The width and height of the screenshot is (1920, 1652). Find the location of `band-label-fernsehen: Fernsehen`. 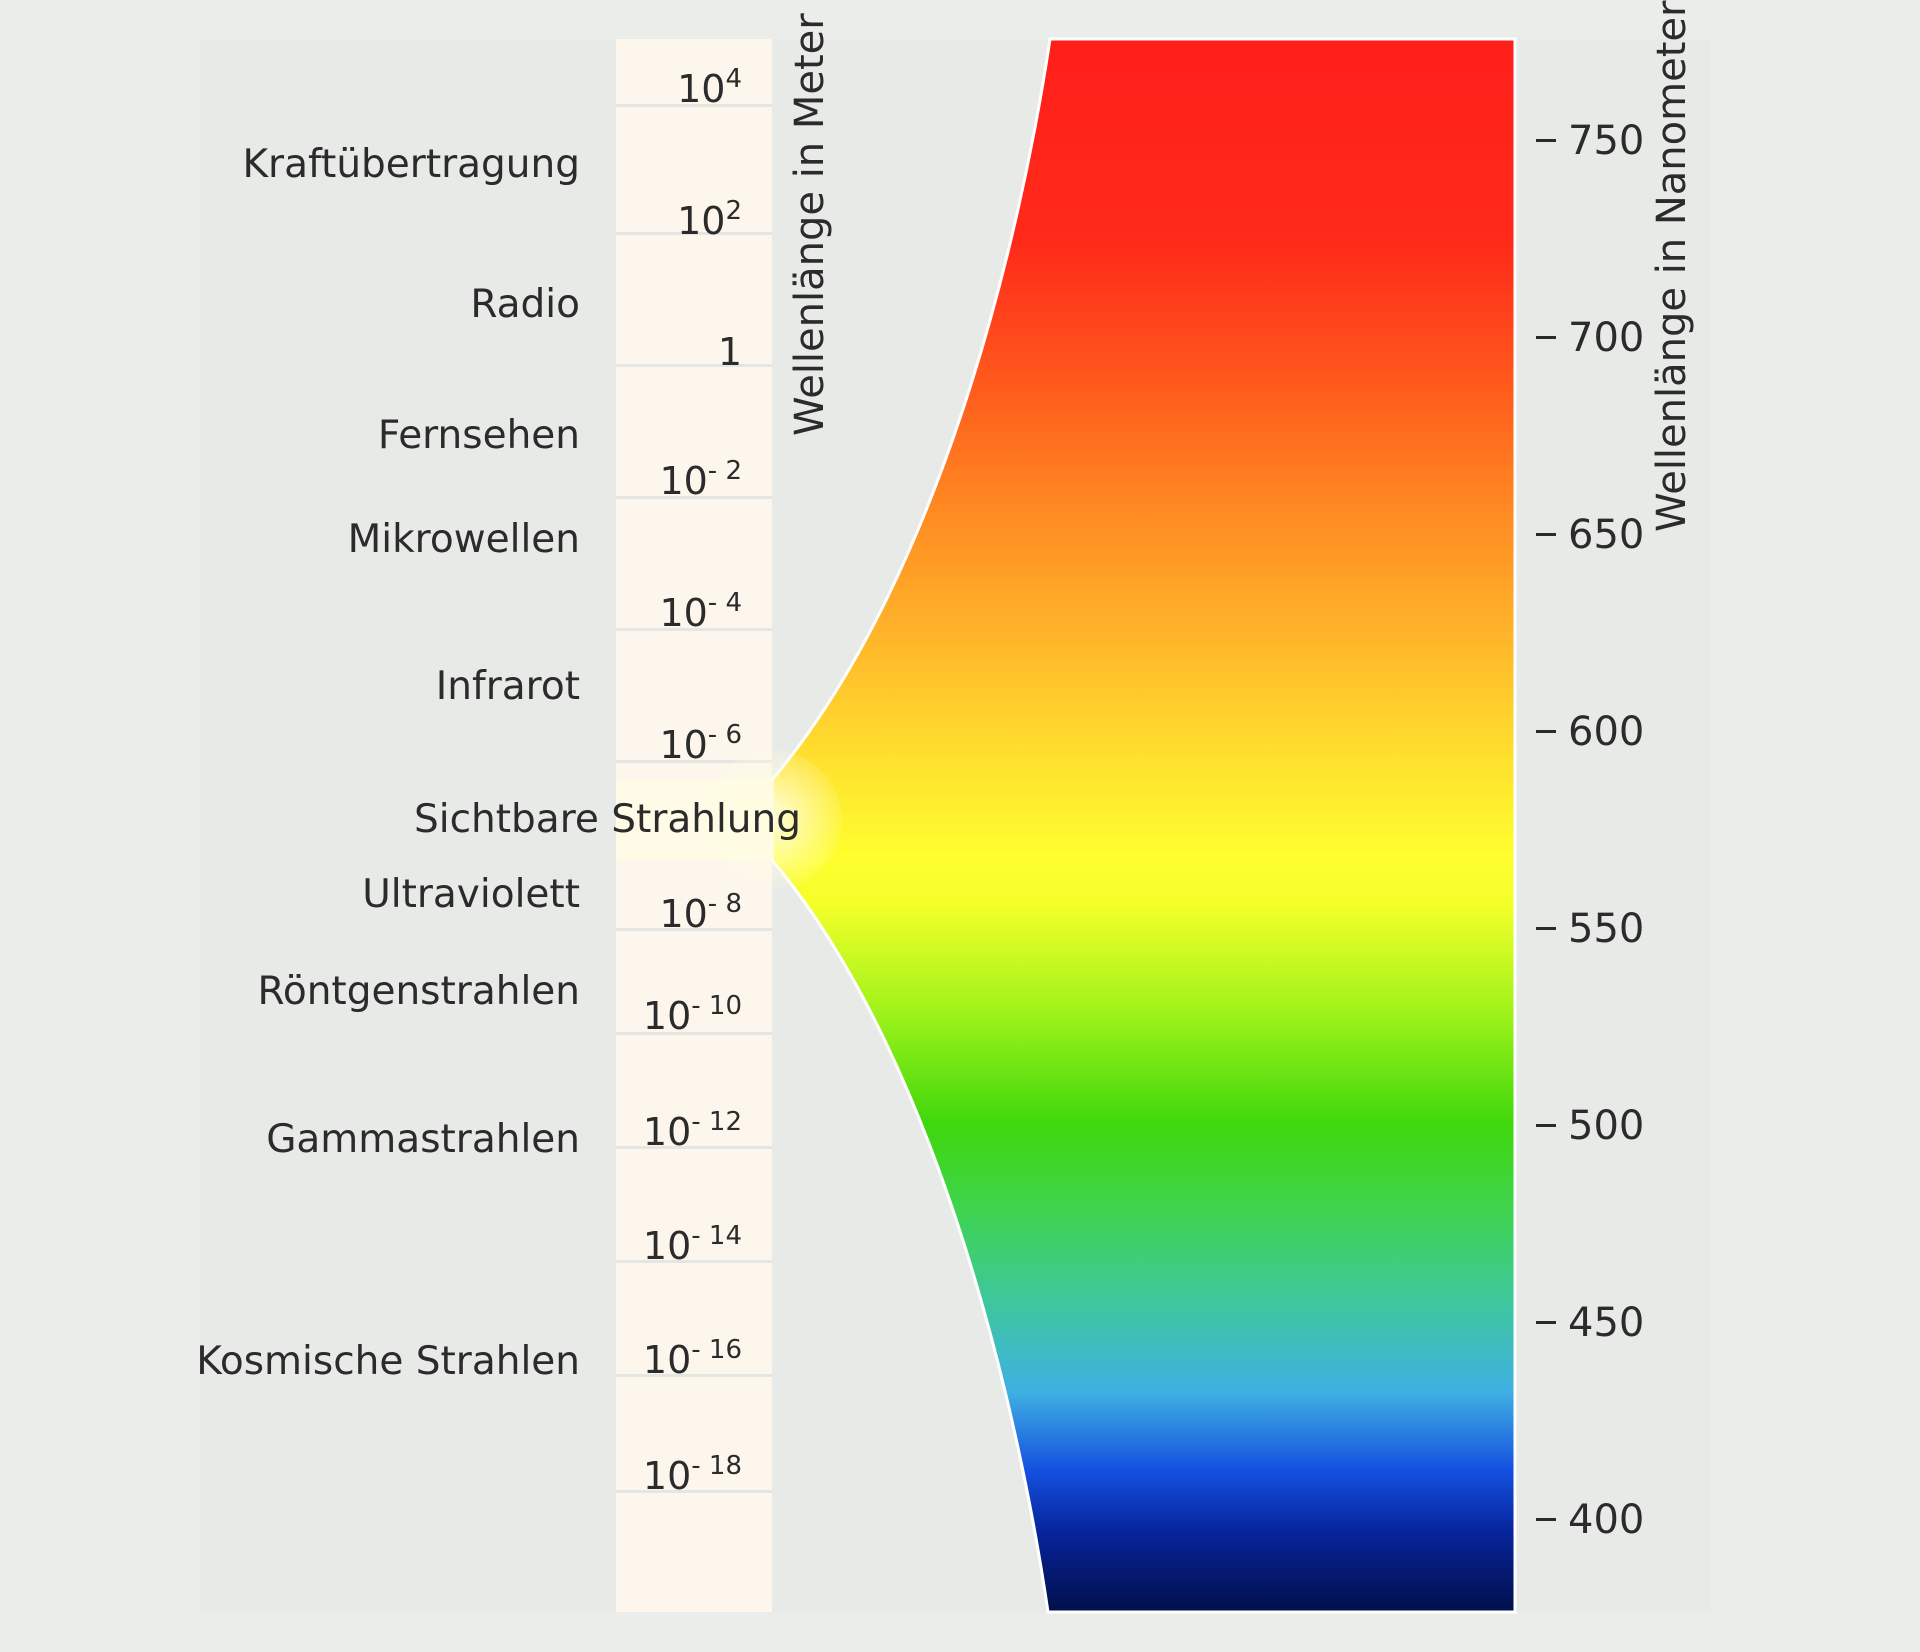

band-label-fernsehen: Fernsehen is located at coordinates (478, 435).